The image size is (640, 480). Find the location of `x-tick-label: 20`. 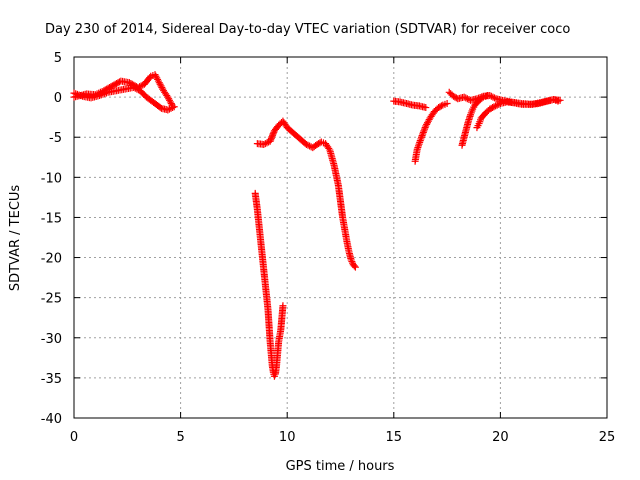

x-tick-label: 20 is located at coordinates (500, 437).